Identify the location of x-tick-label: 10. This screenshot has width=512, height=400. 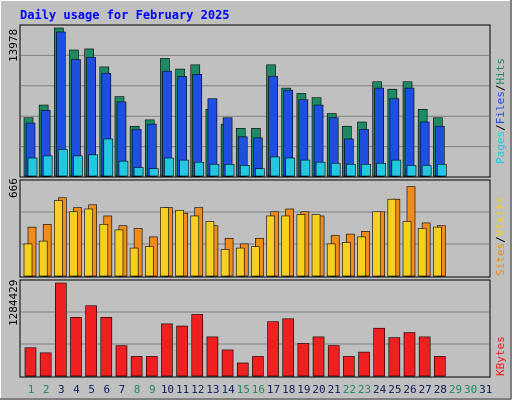
(167, 389).